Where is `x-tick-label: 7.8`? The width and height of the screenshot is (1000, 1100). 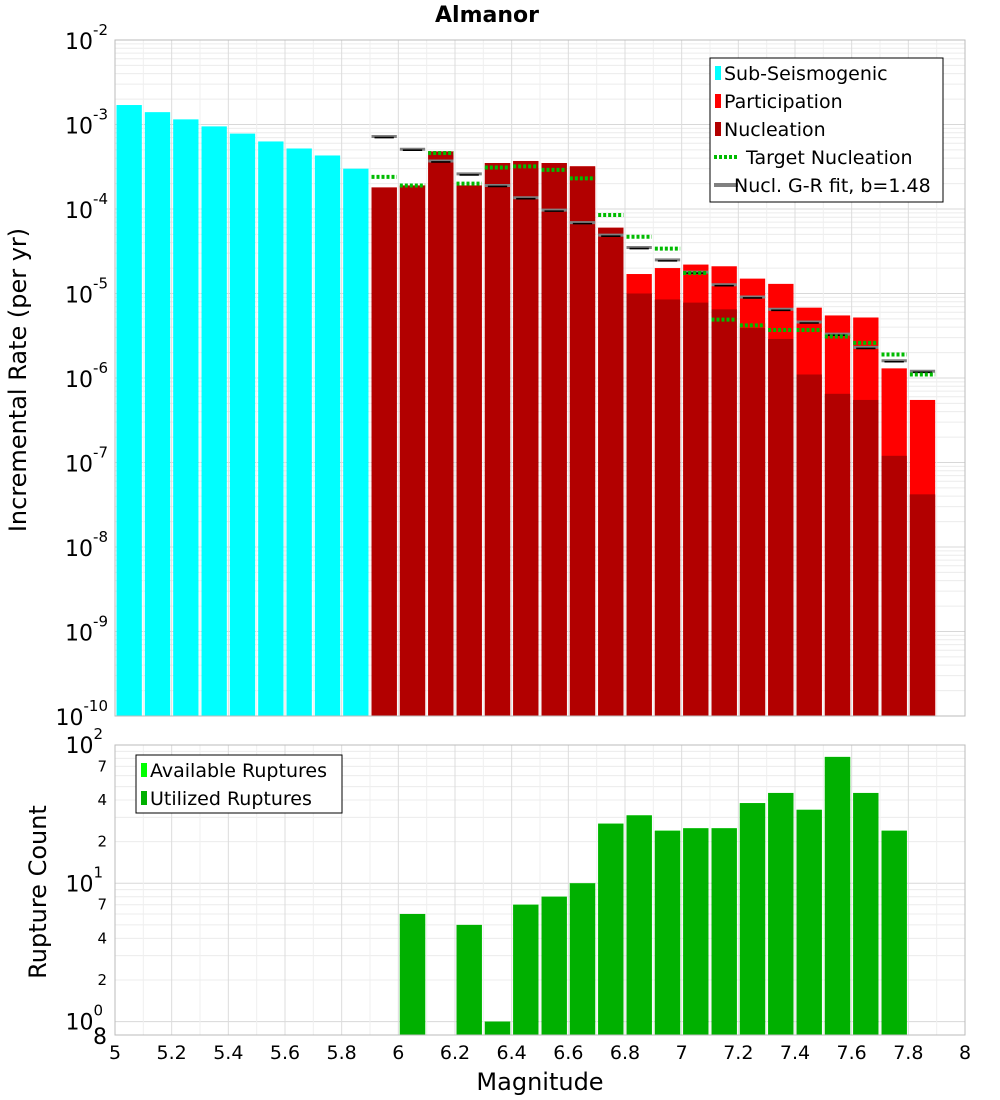 x-tick-label: 7.8 is located at coordinates (908, 1053).